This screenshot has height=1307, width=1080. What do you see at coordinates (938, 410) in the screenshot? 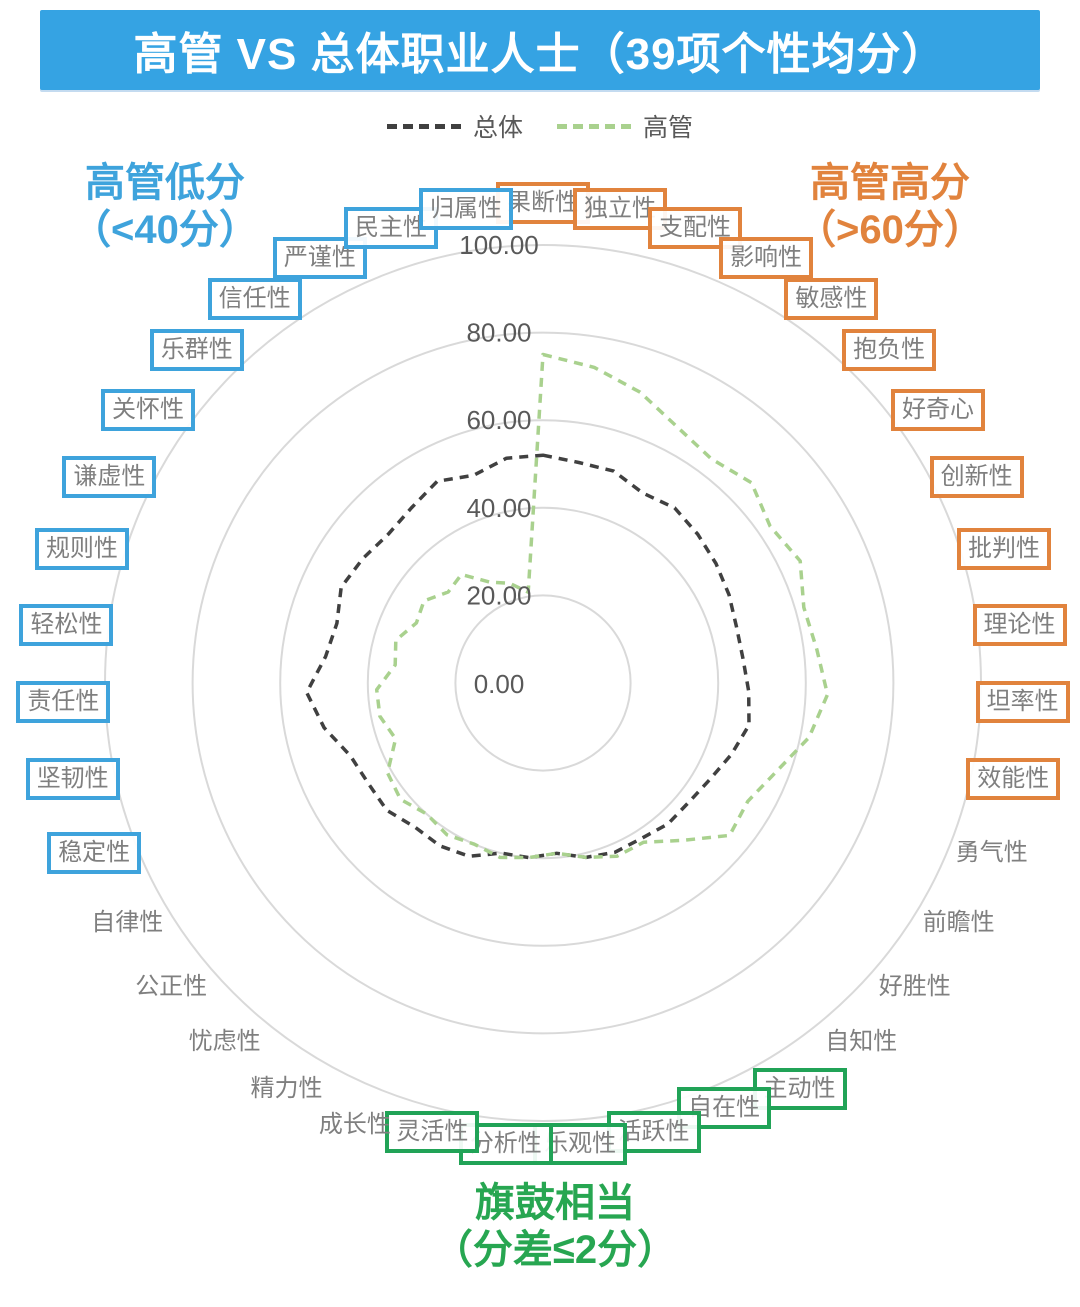
I see `axis-label-好奇心: 好奇心` at bounding box center [938, 410].